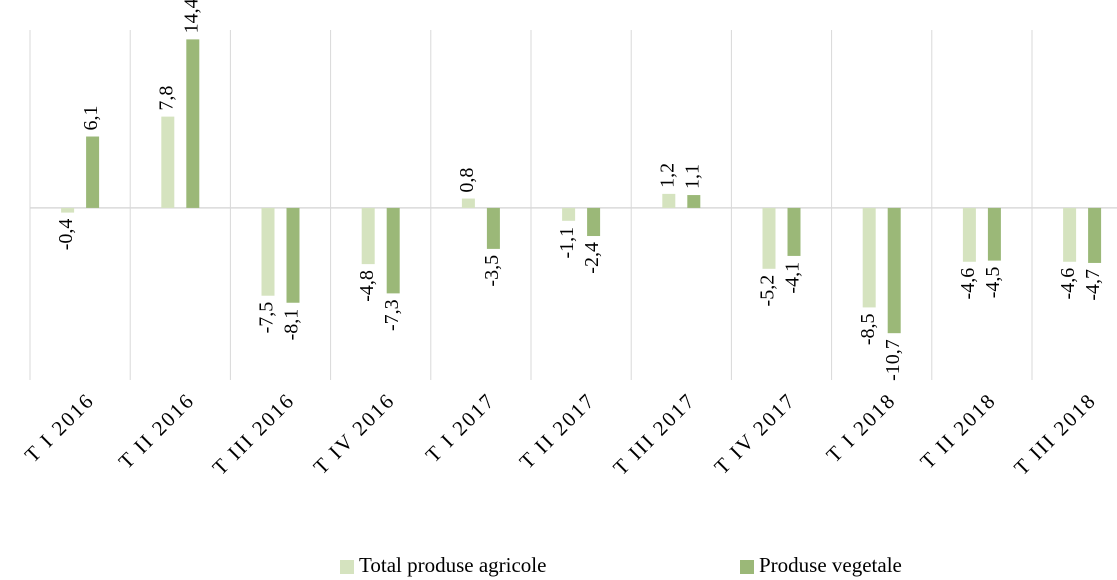 The height and width of the screenshot is (580, 1117). What do you see at coordinates (254, 434) in the screenshot?
I see `x-tick-label: T III 2016` at bounding box center [254, 434].